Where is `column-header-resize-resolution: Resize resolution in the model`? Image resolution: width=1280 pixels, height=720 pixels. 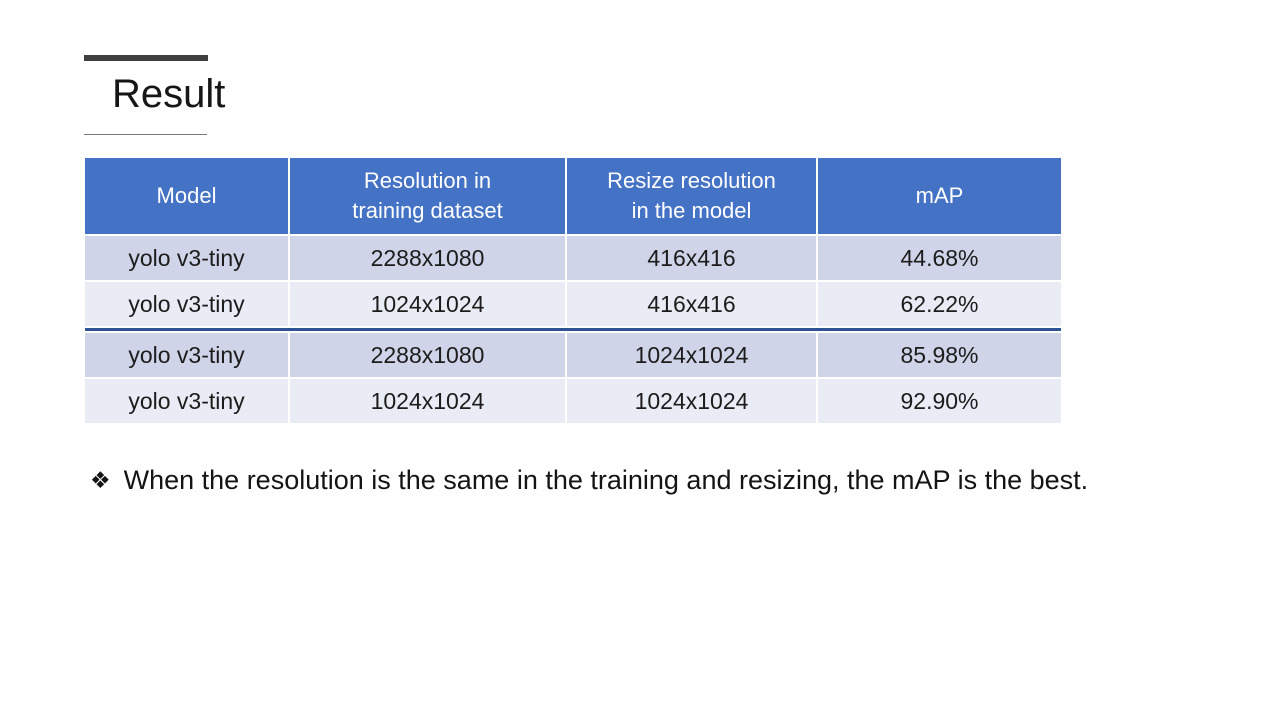
column-header-resize-resolution: Resize resolution in the model is located at coordinates (691, 196).